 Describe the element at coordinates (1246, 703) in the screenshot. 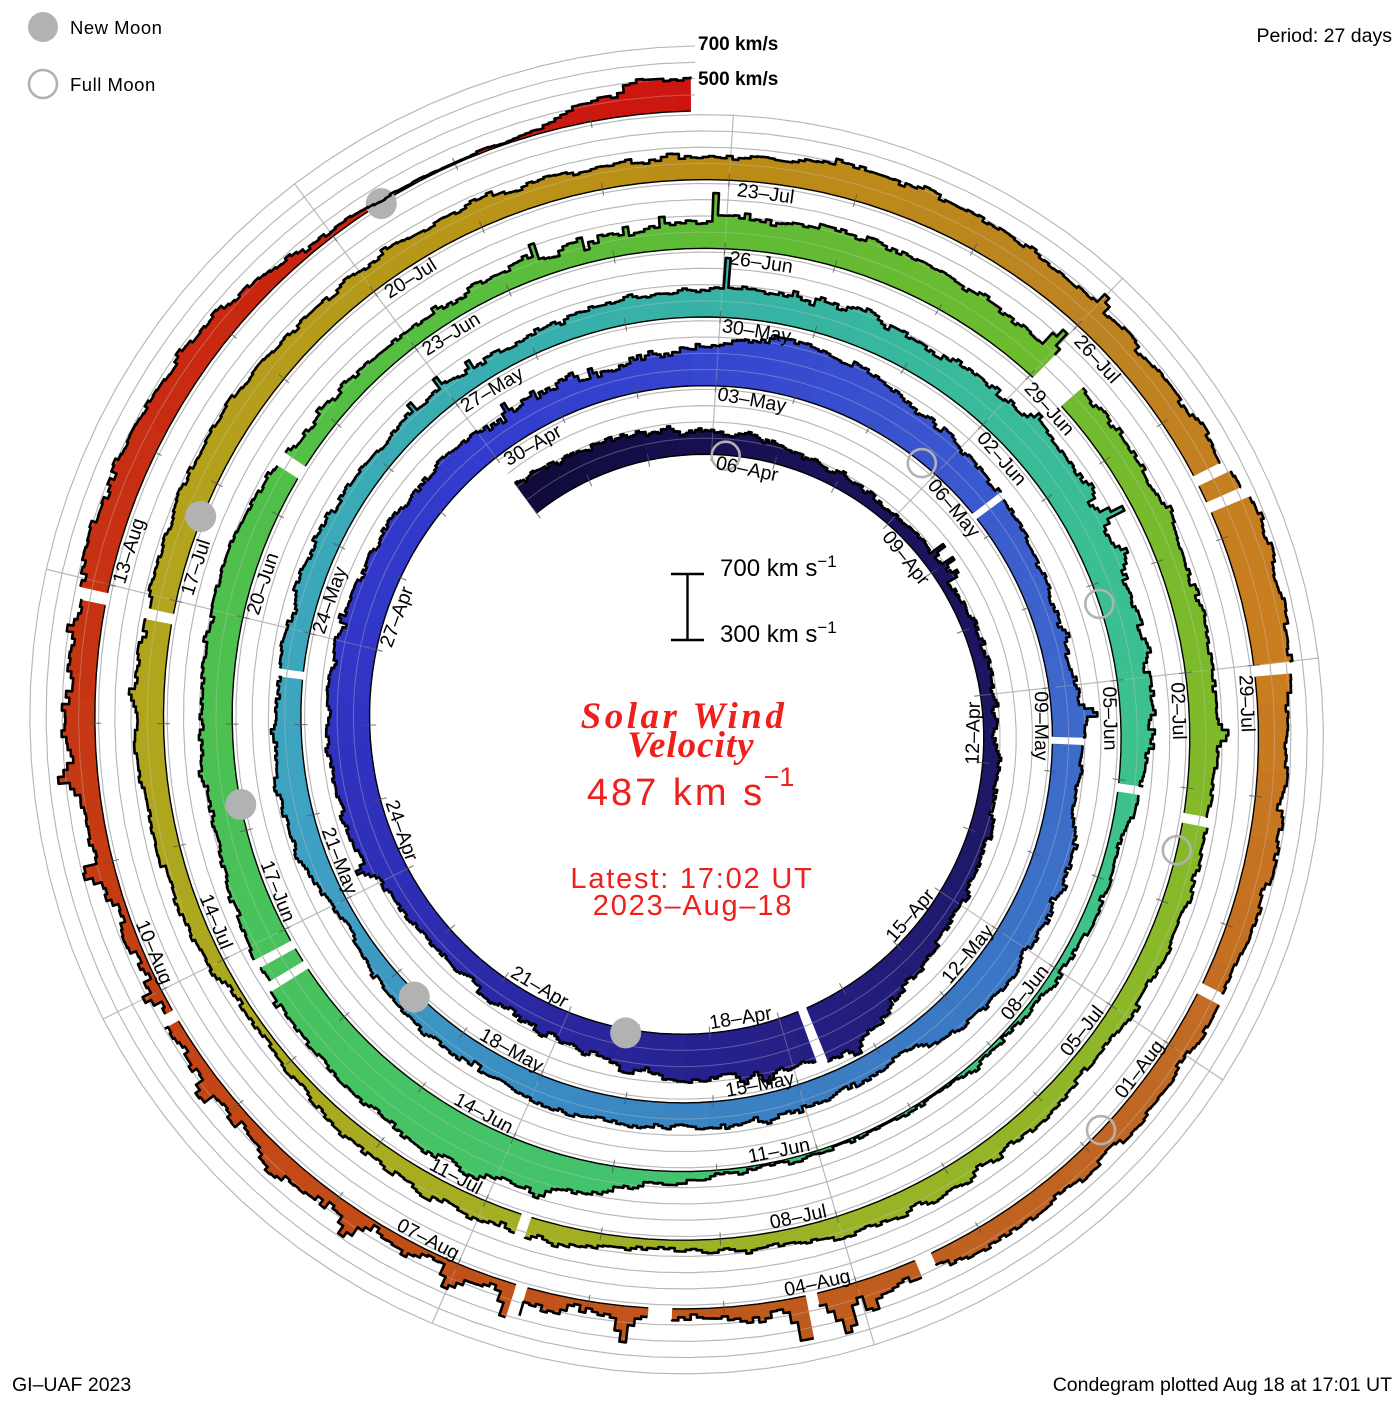

I see `svg-text: 29–Jul` at that location.